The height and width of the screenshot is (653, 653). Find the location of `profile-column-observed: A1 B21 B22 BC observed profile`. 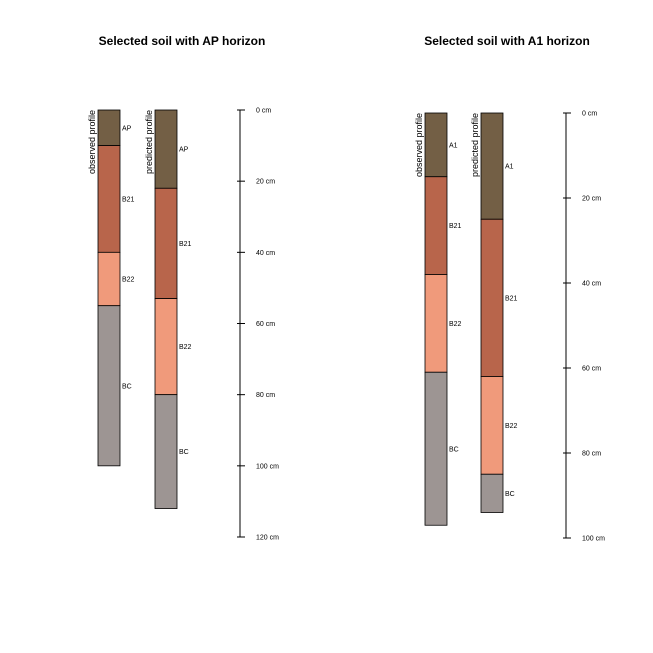

profile-column-observed: A1 B21 B22 BC observed profile is located at coordinates (438, 319).